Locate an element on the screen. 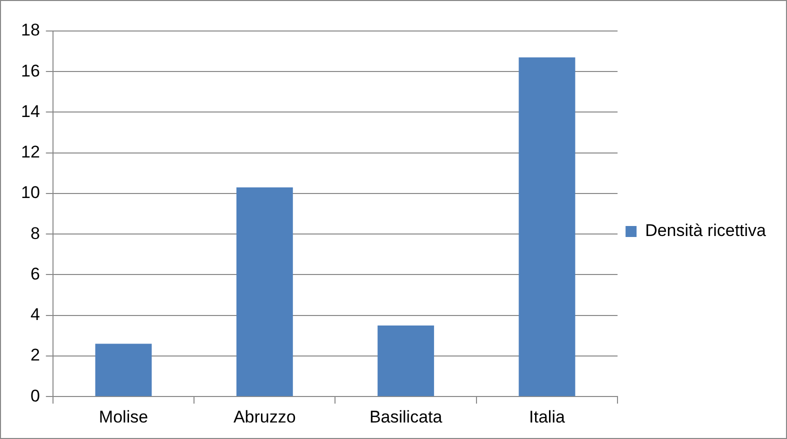 The image size is (787, 439). y-tick-label: 0 is located at coordinates (35, 396).